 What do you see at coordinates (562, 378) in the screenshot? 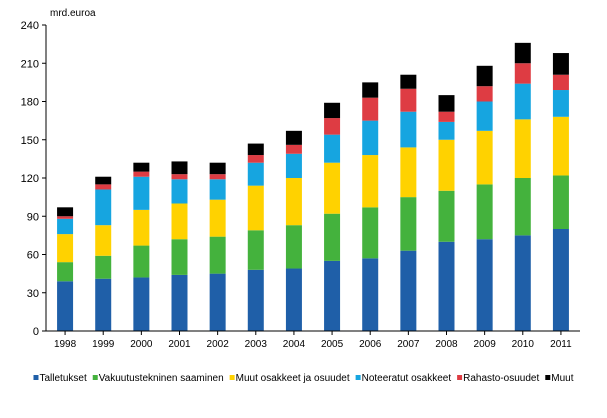
I see `legend-label: Muut` at bounding box center [562, 378].